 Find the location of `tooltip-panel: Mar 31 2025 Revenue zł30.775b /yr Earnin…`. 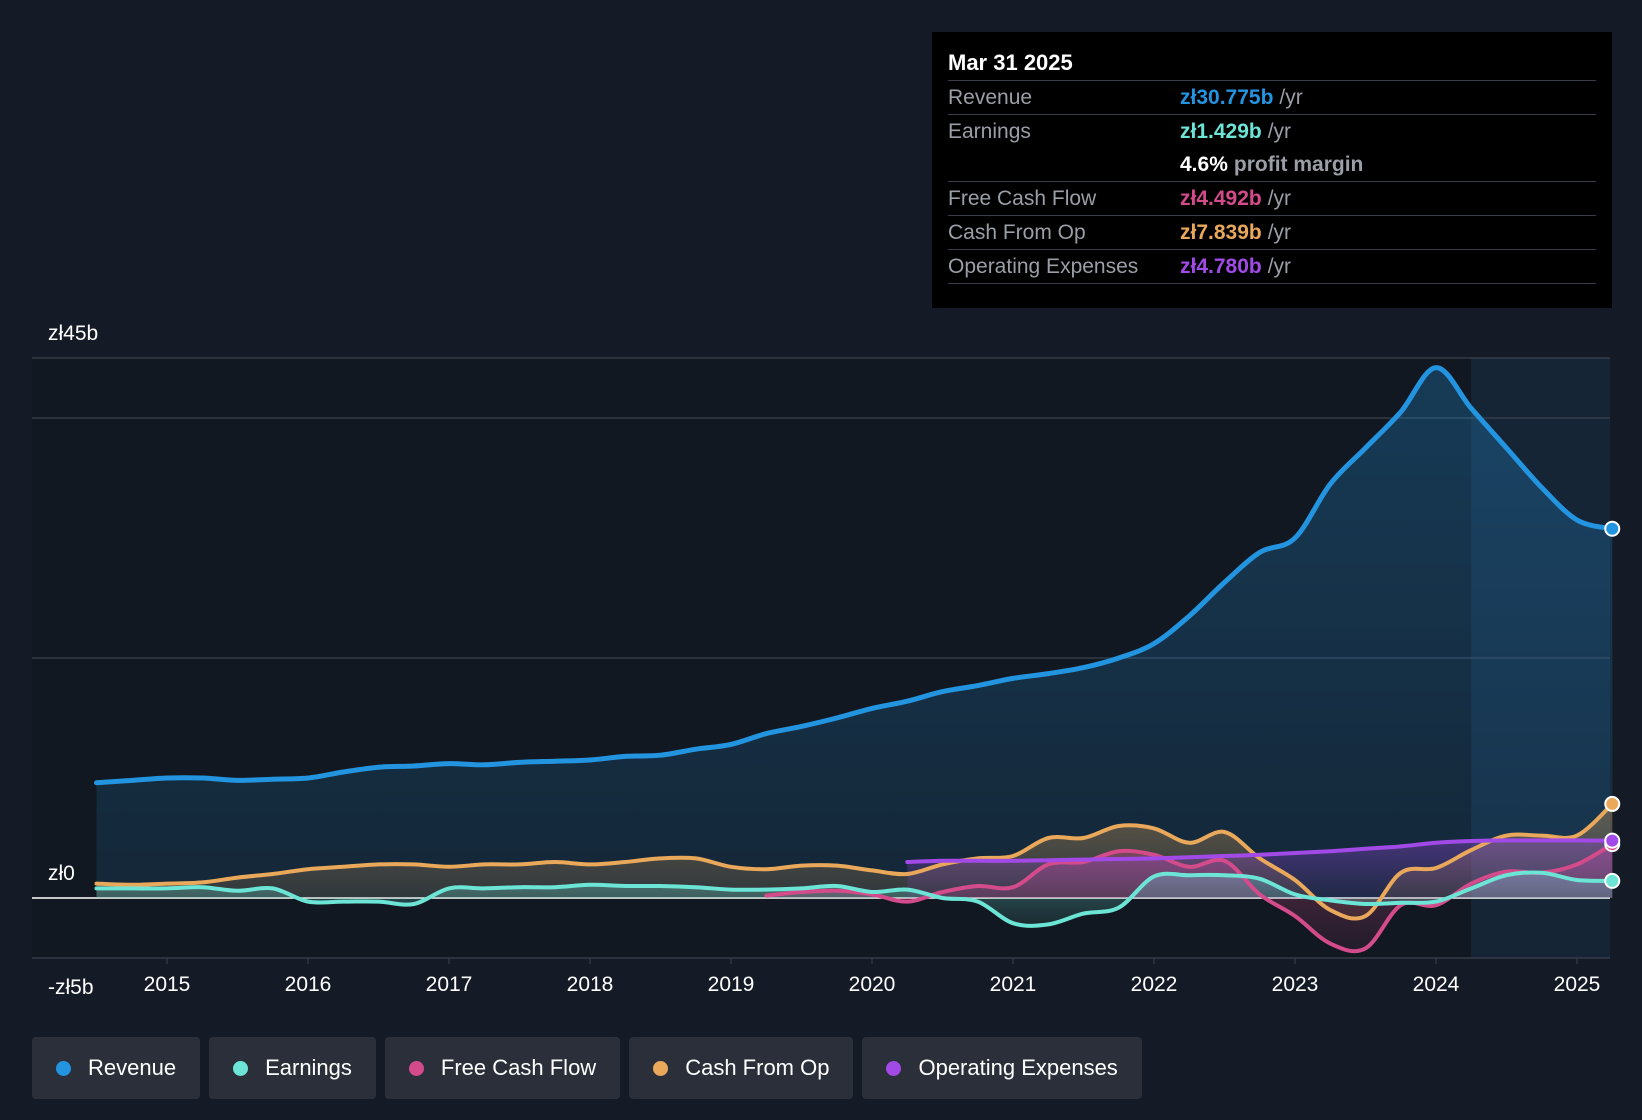

tooltip-panel: Mar 31 2025 Revenue zł30.775b /yr Earnin… is located at coordinates (1272, 170).